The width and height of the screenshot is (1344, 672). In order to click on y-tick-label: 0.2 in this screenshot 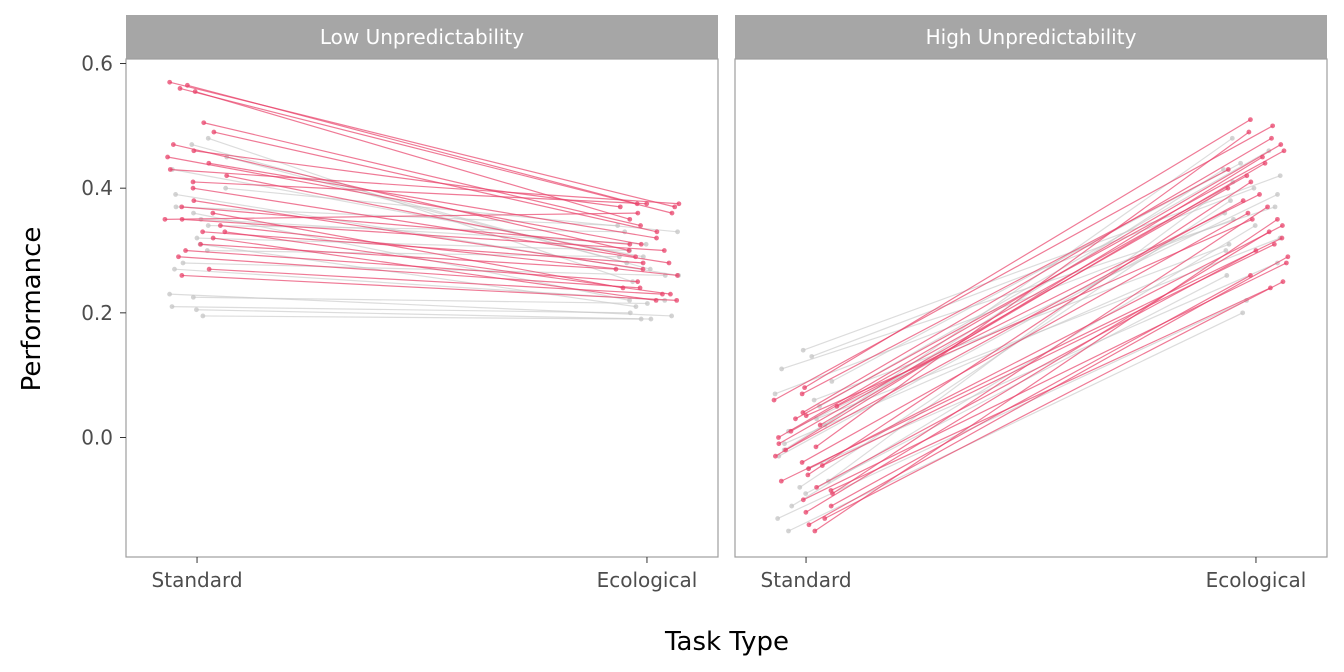, I will do `click(97, 313)`.